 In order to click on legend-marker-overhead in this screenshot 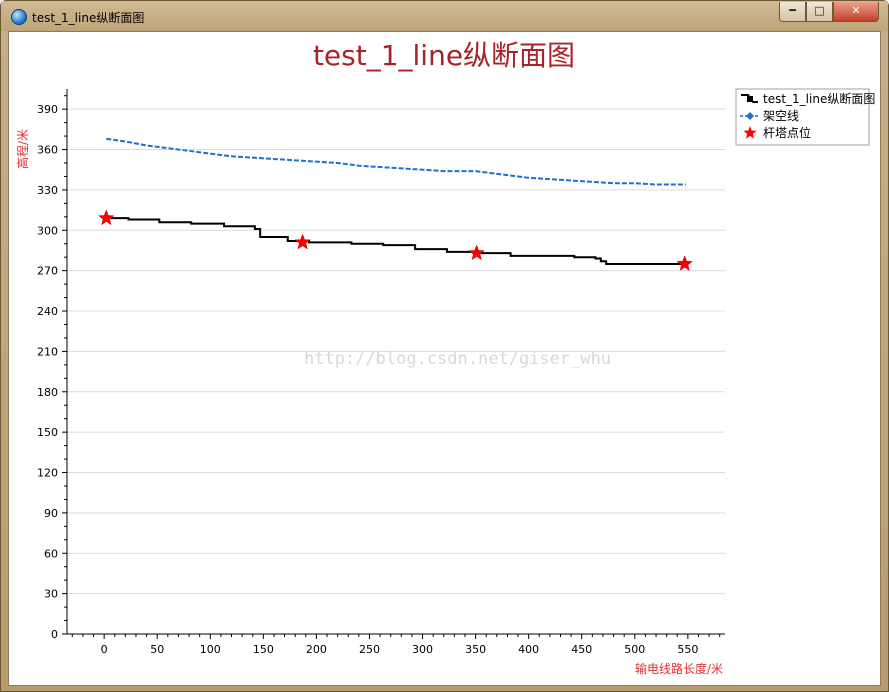, I will do `click(750, 116)`.